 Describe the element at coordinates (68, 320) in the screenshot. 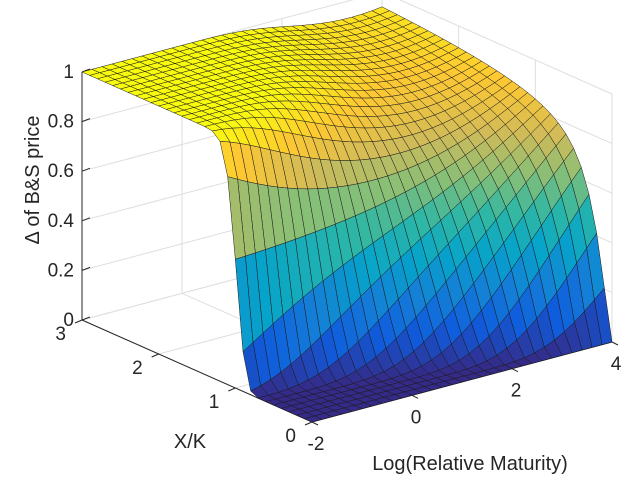

I see `z-tick-label: 0` at that location.